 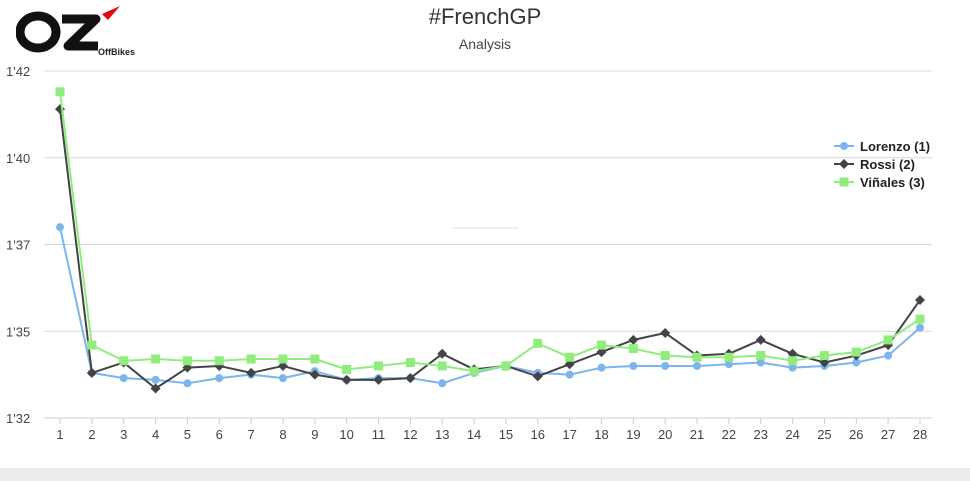 What do you see at coordinates (697, 434) in the screenshot?
I see `x-tick-label: 21` at bounding box center [697, 434].